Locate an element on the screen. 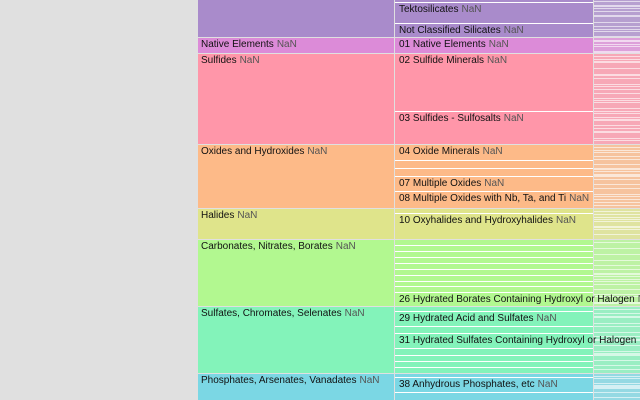  label-text: Halides is located at coordinates (217, 215).